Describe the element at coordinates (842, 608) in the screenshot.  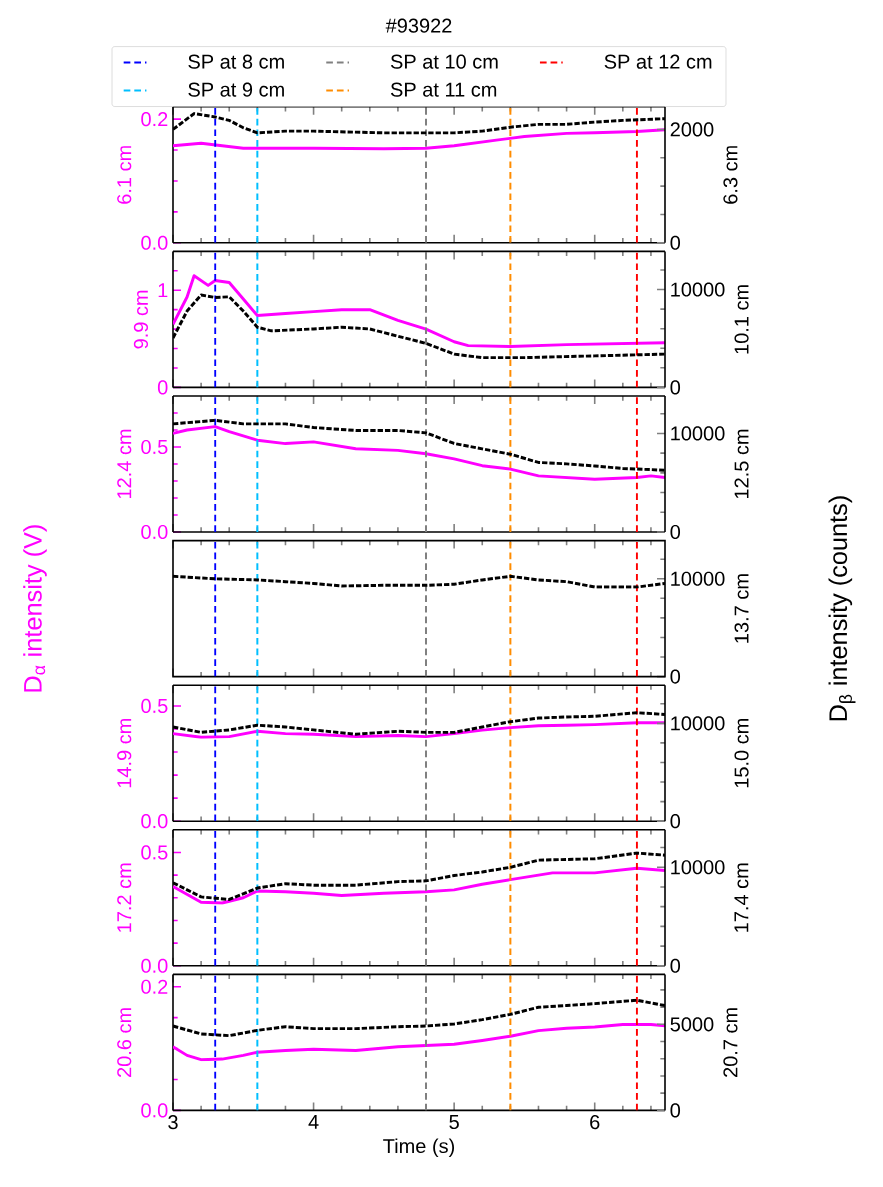
I see `text: D$_{β}$ intensity (counts)` at that location.